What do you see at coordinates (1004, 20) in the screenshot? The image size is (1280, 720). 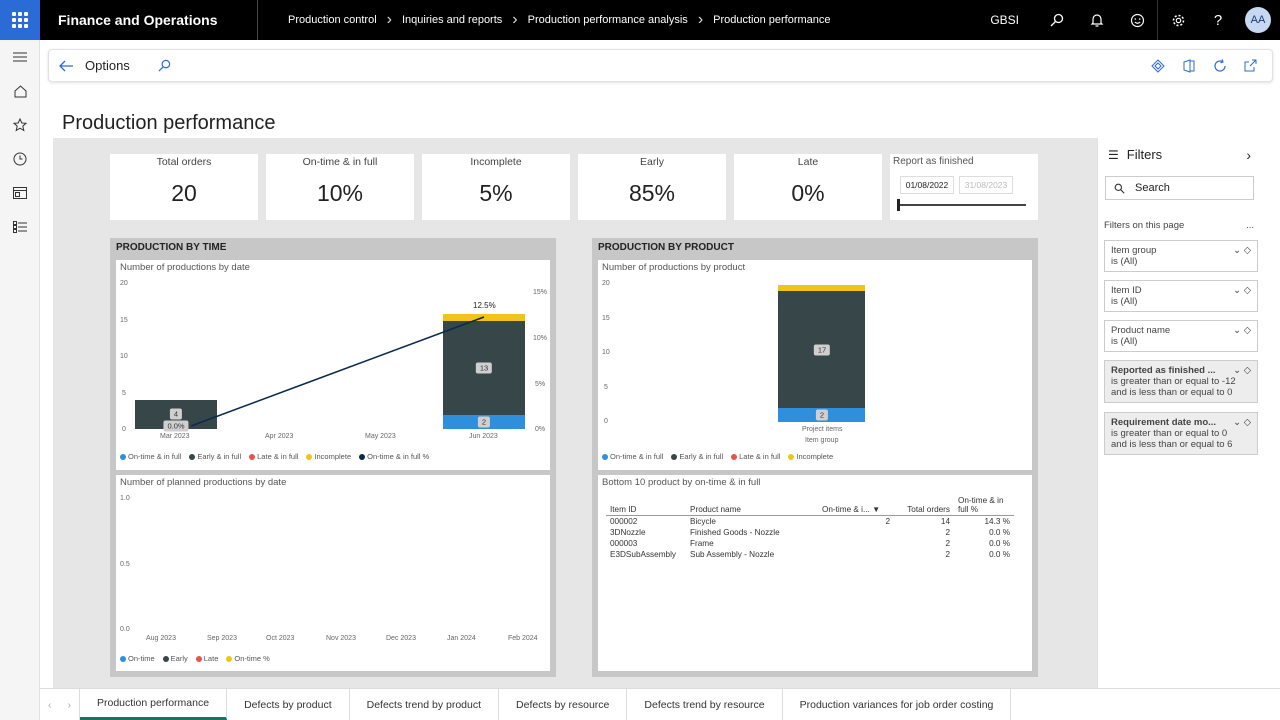 I see `company-picker: GBSI` at bounding box center [1004, 20].